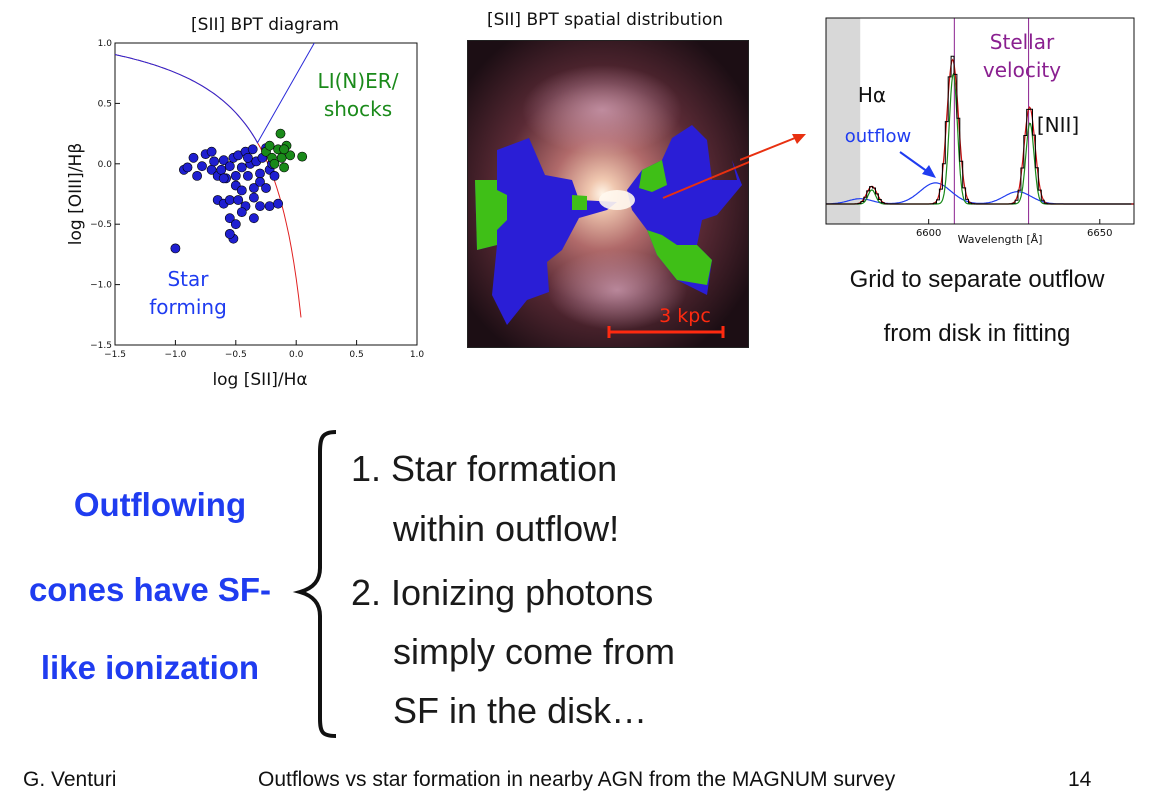 This screenshot has width=1154, height=808. What do you see at coordinates (1000, 239) in the screenshot?
I see `spectrum-x-label: Wavelength [Å]` at bounding box center [1000, 239].